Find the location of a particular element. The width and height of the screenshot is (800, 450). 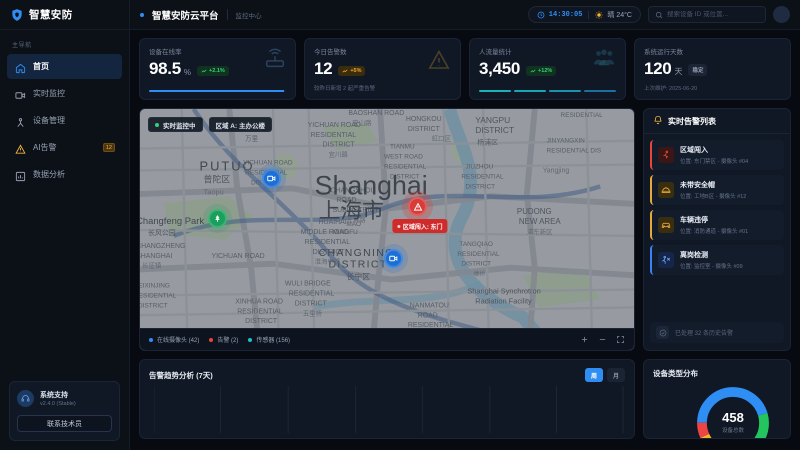

sidebar-item-live-monitor: 实时监控 is located at coordinates (64, 93).